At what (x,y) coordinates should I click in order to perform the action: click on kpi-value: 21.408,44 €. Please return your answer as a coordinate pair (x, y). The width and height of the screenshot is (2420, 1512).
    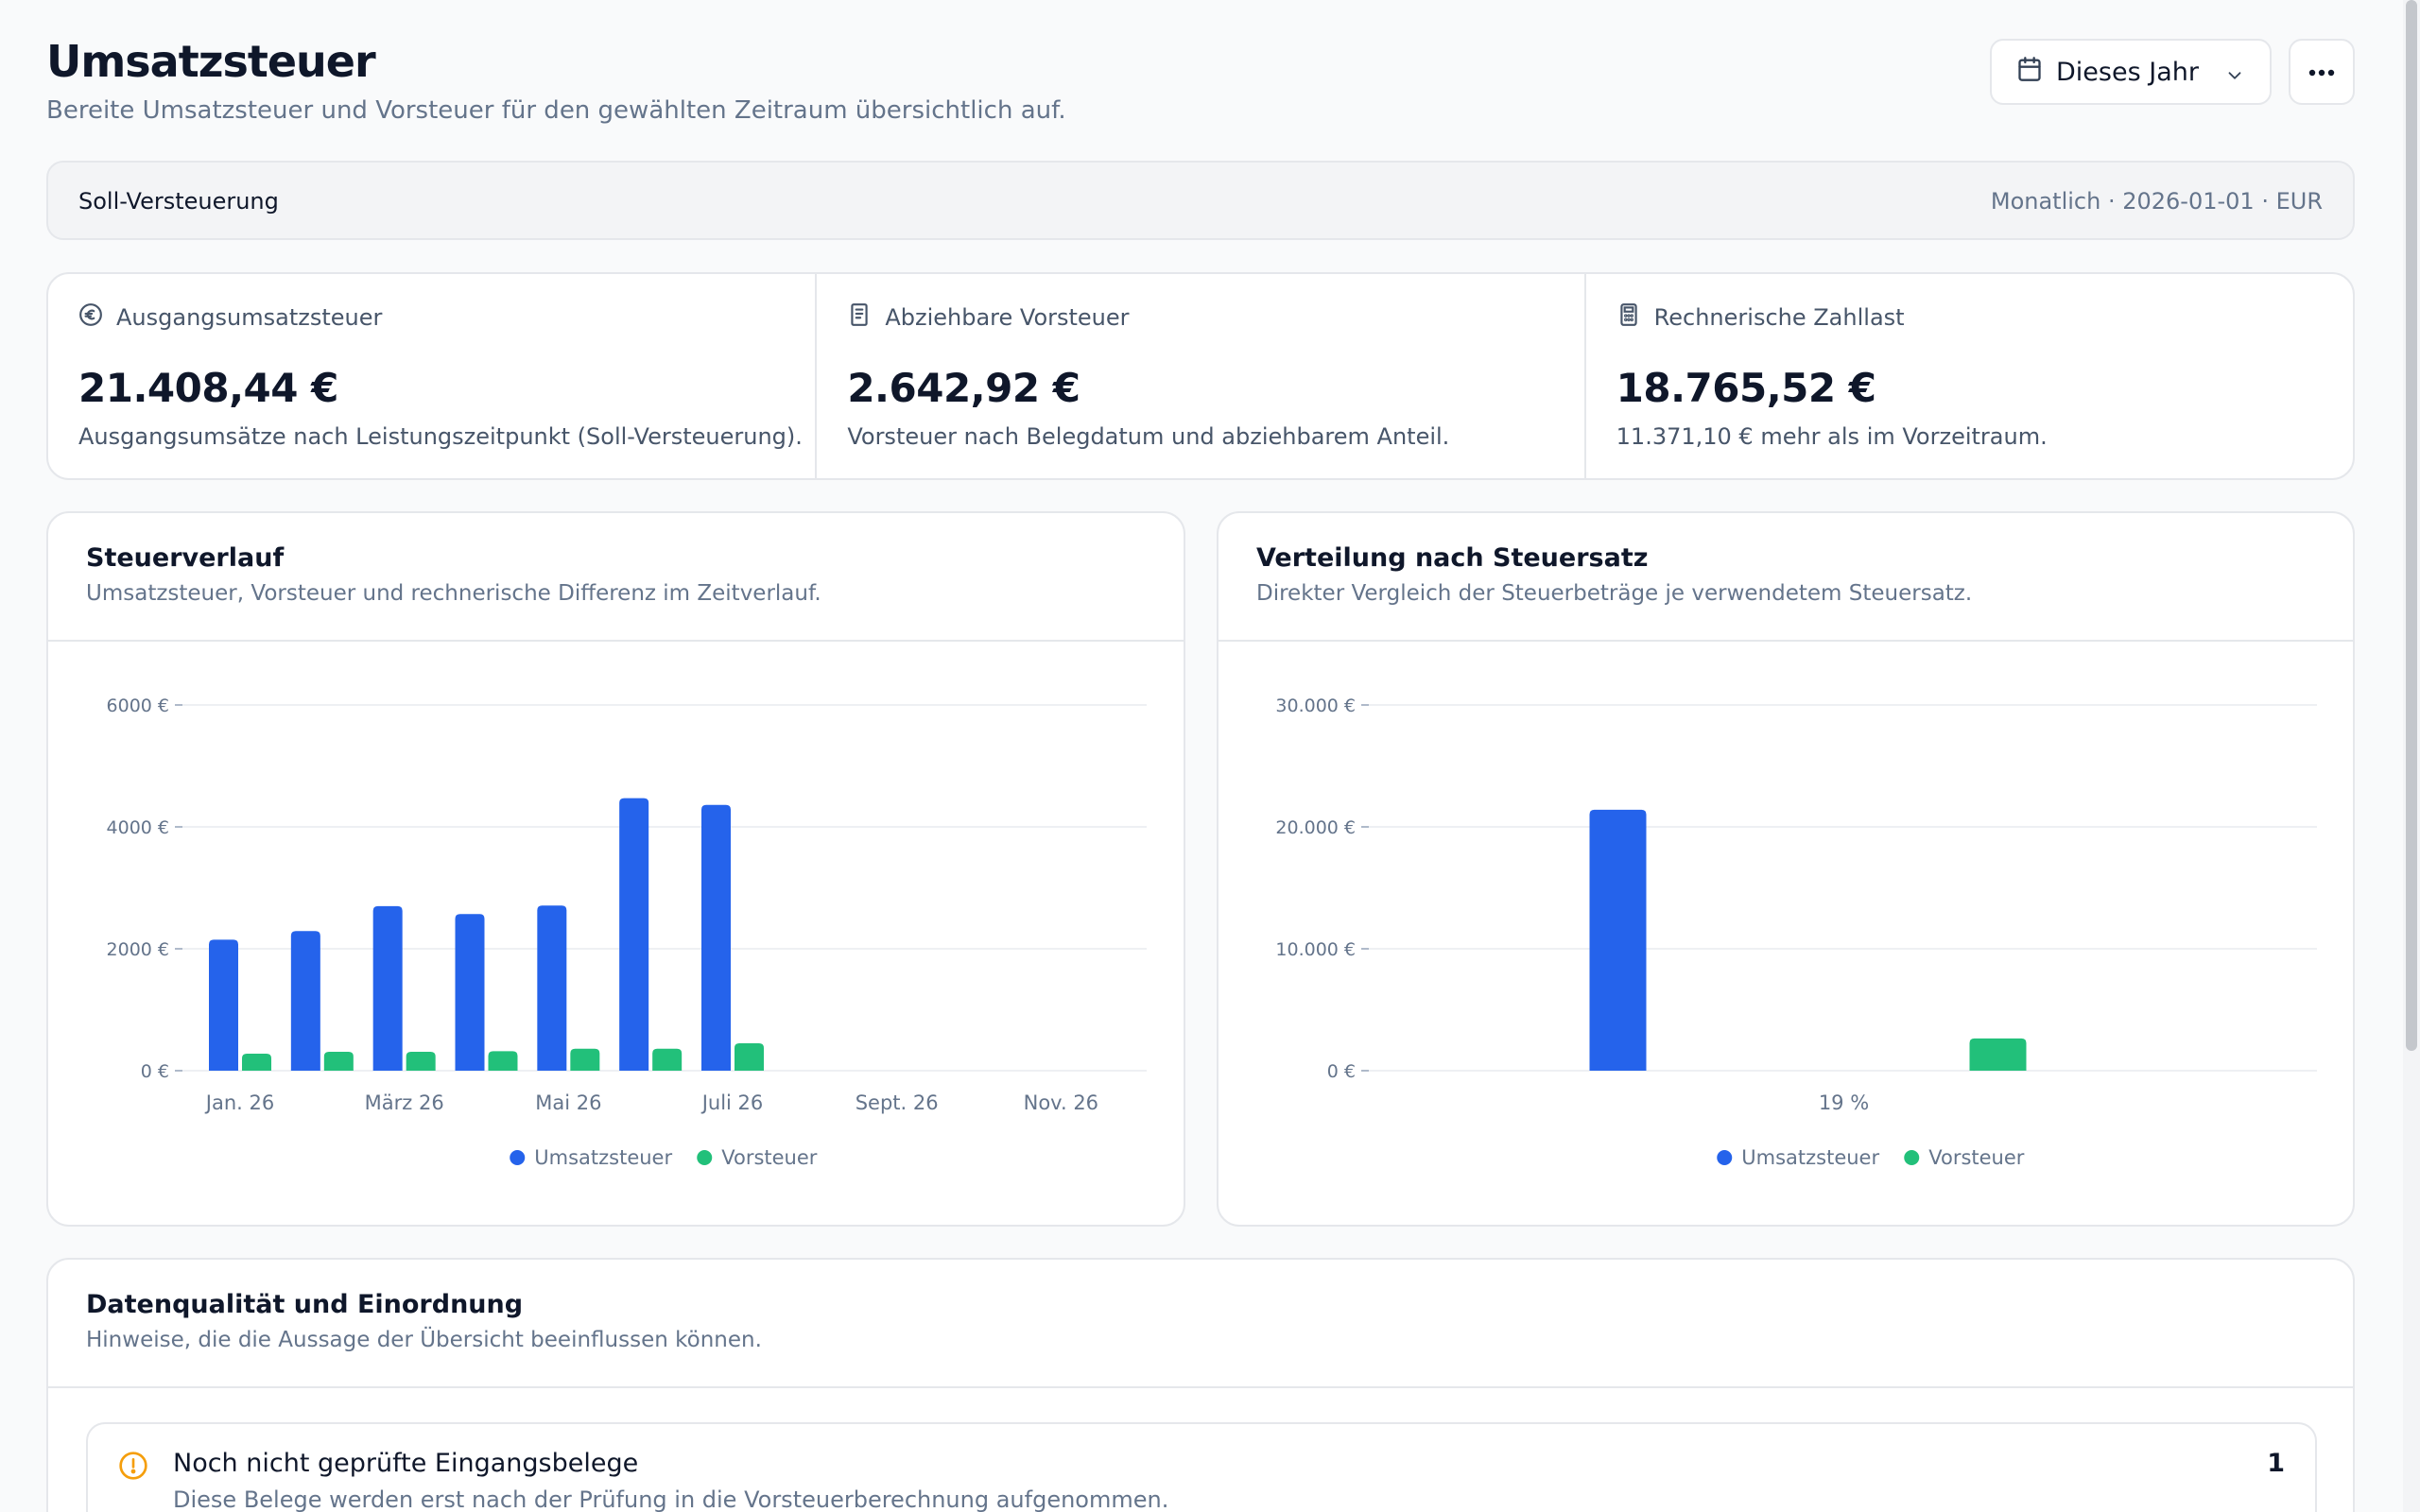
    Looking at the image, I should click on (208, 388).